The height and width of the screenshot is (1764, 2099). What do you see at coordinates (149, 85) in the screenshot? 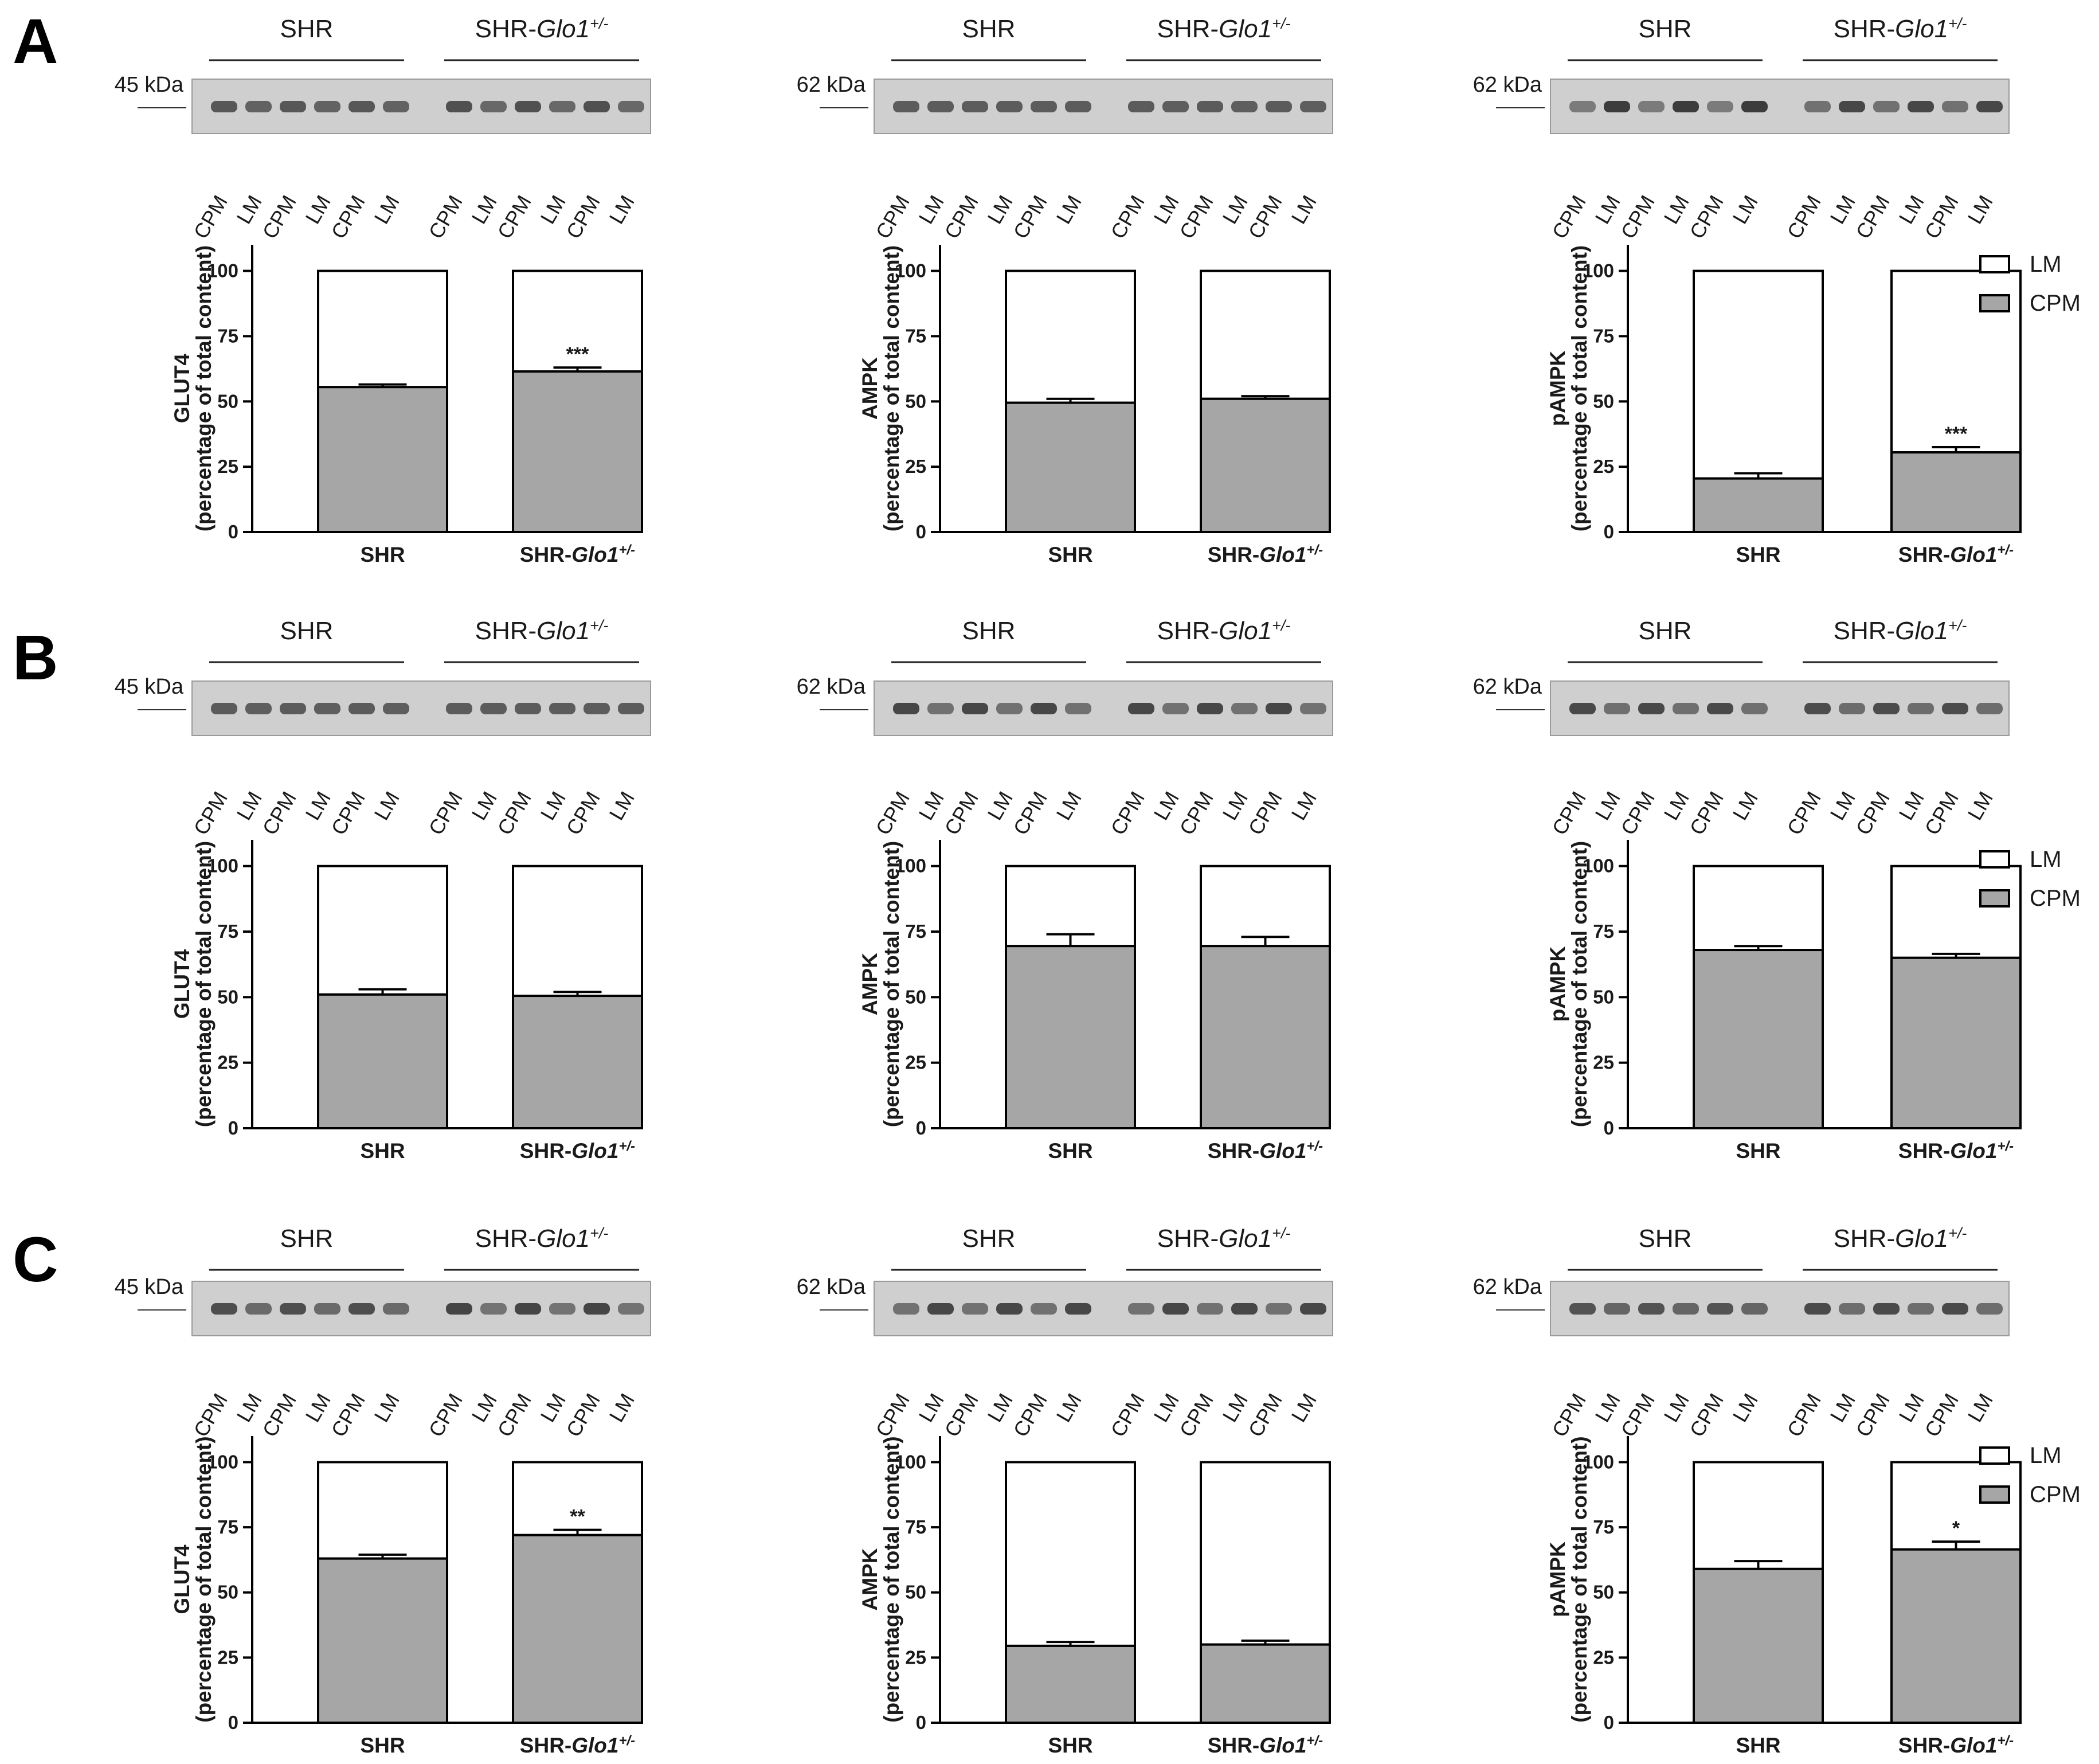
I see `blot-kda-marker: 45 kDa` at bounding box center [149, 85].